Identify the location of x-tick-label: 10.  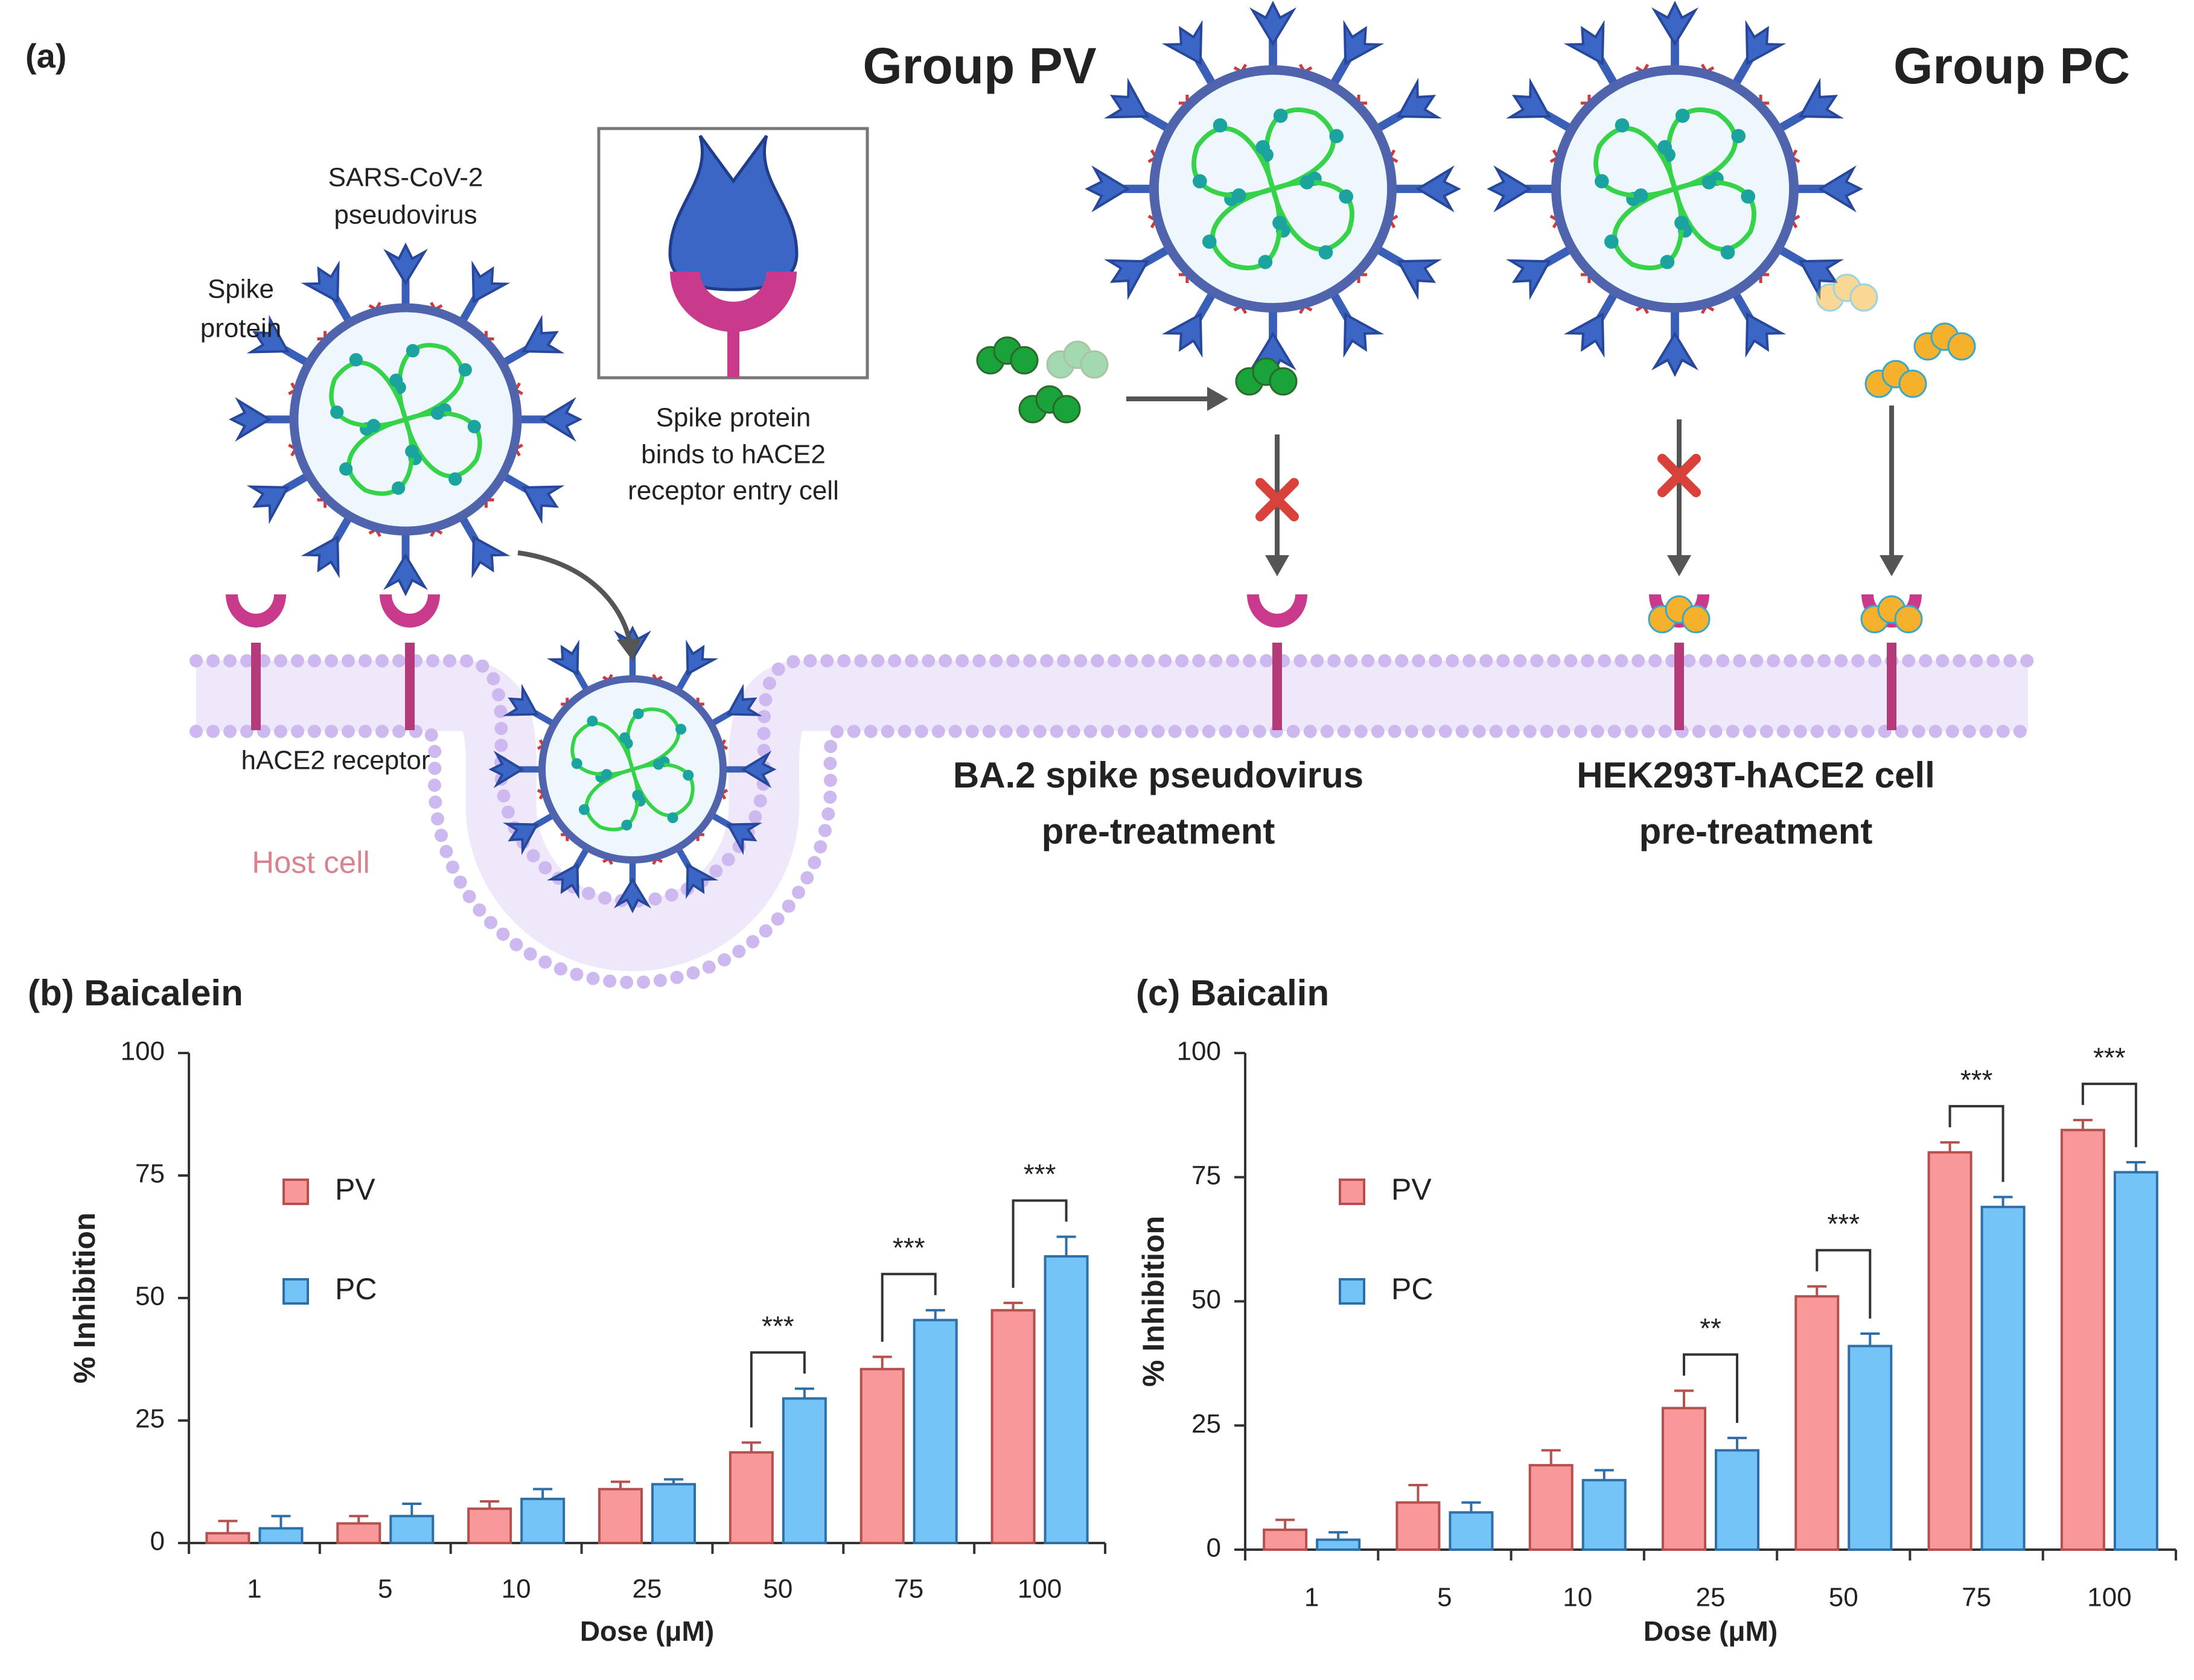
(516, 1589).